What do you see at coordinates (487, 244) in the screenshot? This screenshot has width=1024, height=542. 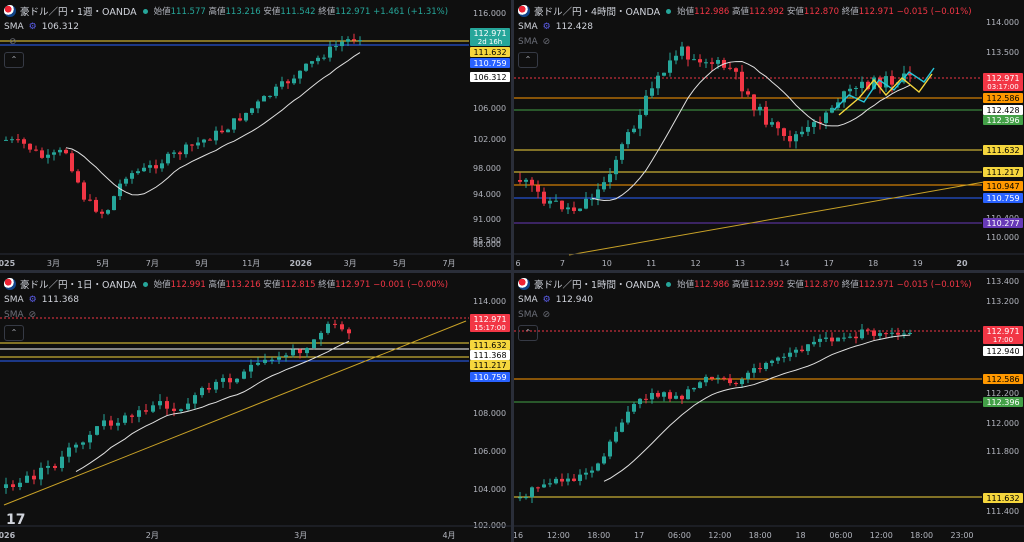 I see `price-tick-label: 88.000` at bounding box center [487, 244].